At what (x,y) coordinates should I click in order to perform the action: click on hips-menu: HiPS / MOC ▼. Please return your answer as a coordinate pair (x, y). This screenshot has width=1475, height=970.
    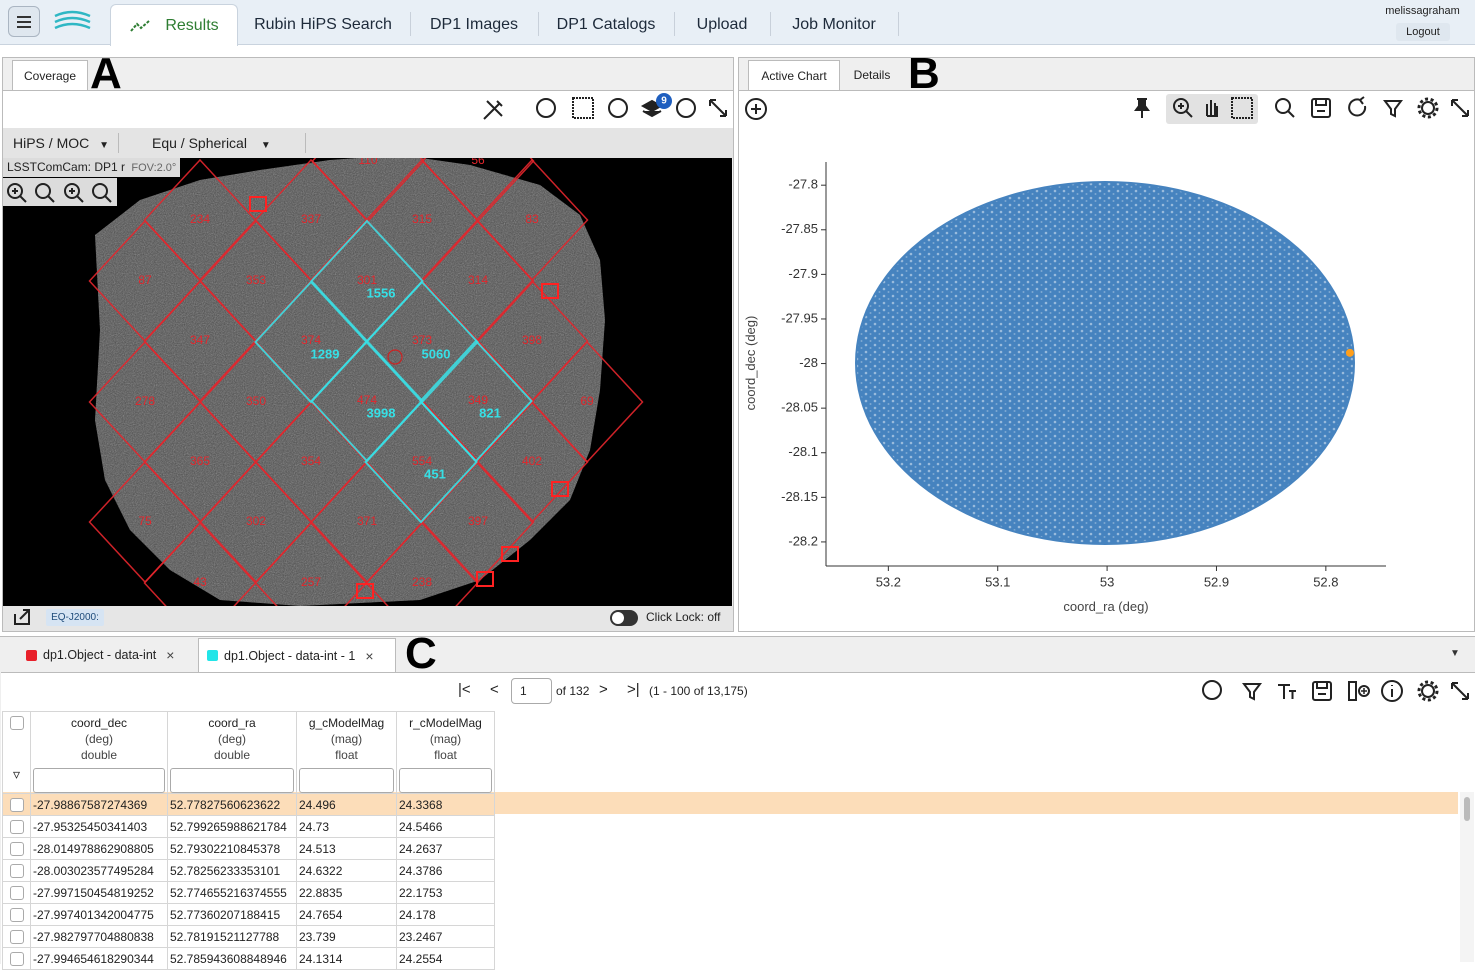
    Looking at the image, I should click on (61, 143).